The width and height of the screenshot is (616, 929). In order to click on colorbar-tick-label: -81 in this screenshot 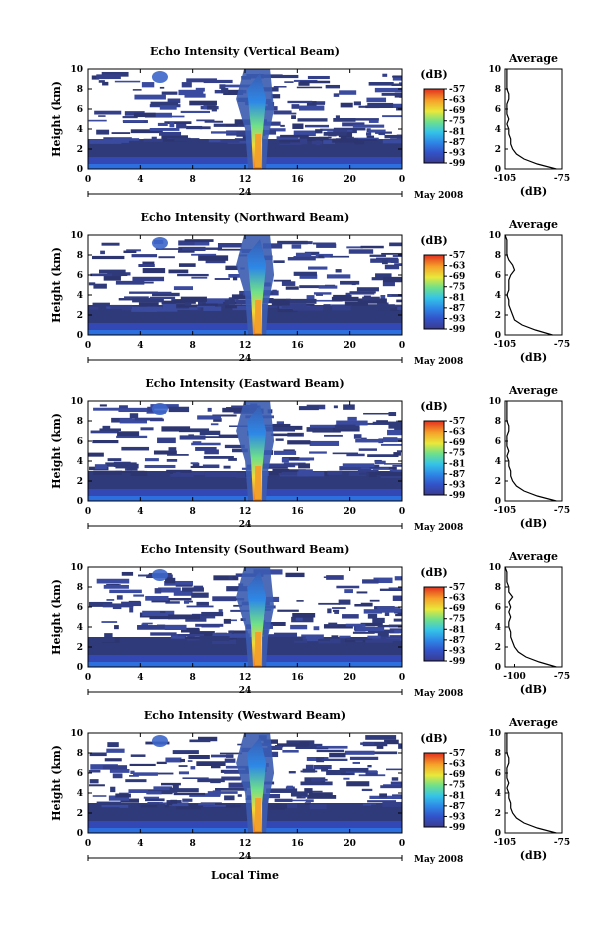, I will do `click(457, 464)`.